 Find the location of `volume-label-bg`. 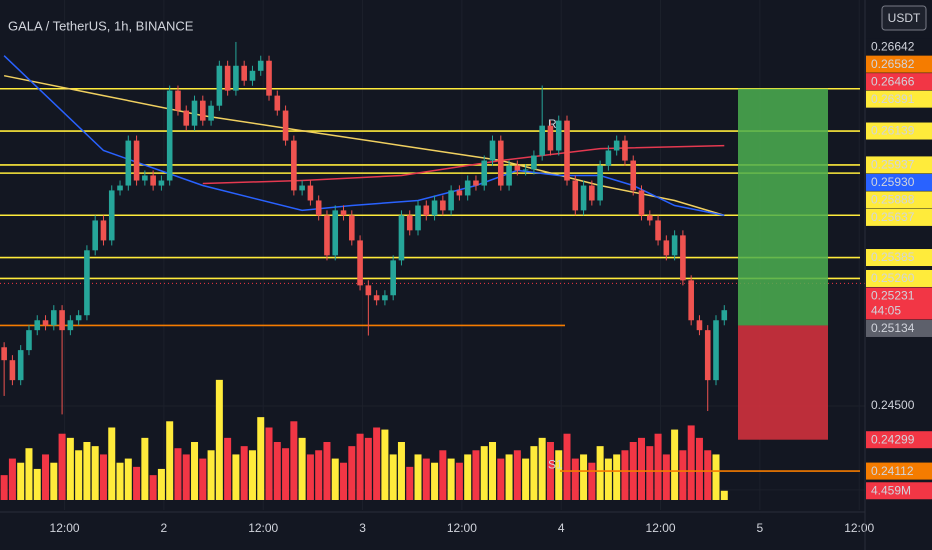

volume-label-bg is located at coordinates (899, 491).